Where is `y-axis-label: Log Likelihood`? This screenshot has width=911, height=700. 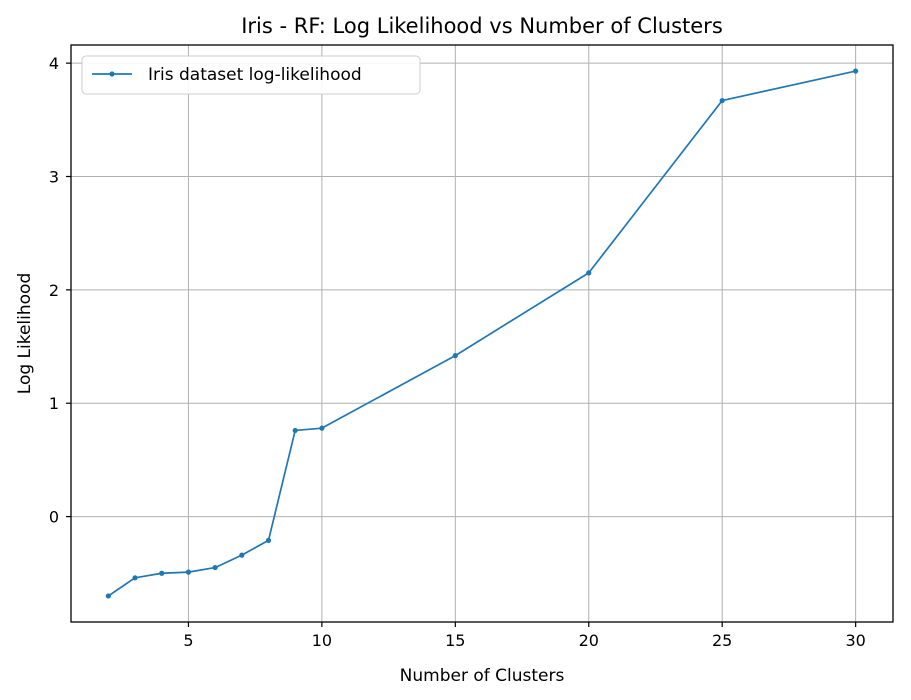 y-axis-label: Log Likelihood is located at coordinates (25, 333).